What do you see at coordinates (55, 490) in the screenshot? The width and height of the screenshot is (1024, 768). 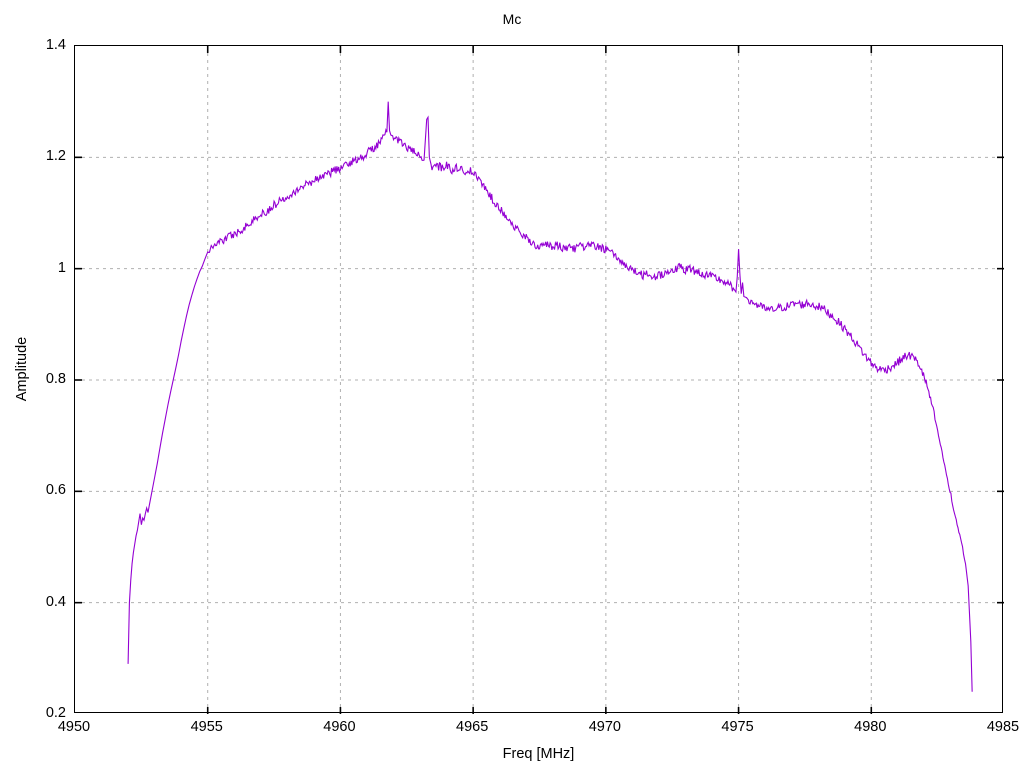 I see `y-tick-label: 0.6` at bounding box center [55, 490].